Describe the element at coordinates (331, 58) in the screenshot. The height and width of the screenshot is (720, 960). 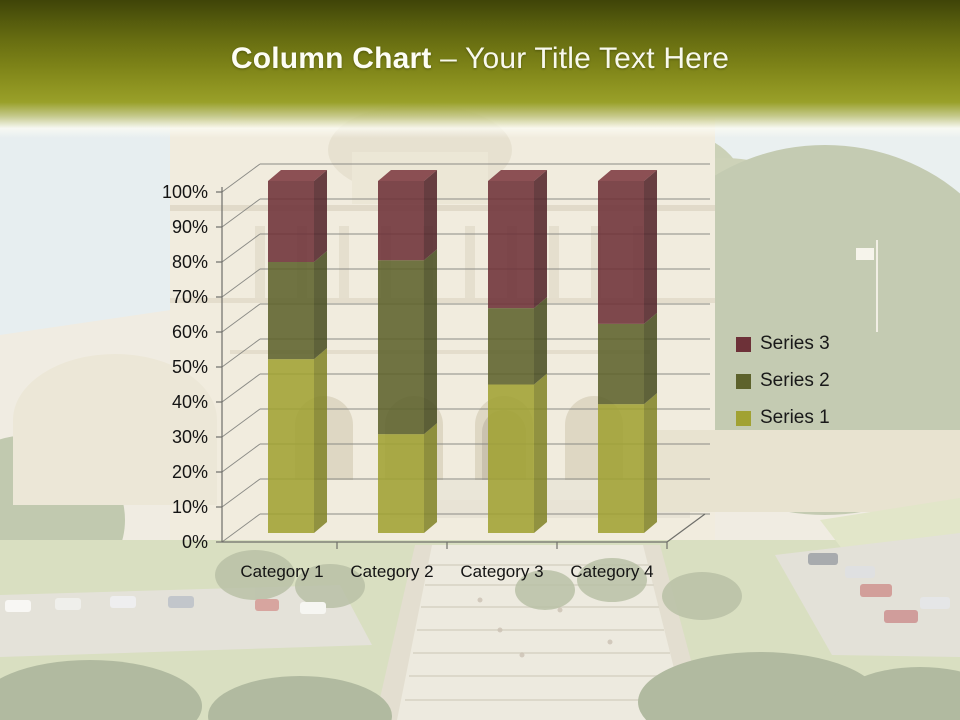
I see `slide-title-bold: Column Chart` at that location.